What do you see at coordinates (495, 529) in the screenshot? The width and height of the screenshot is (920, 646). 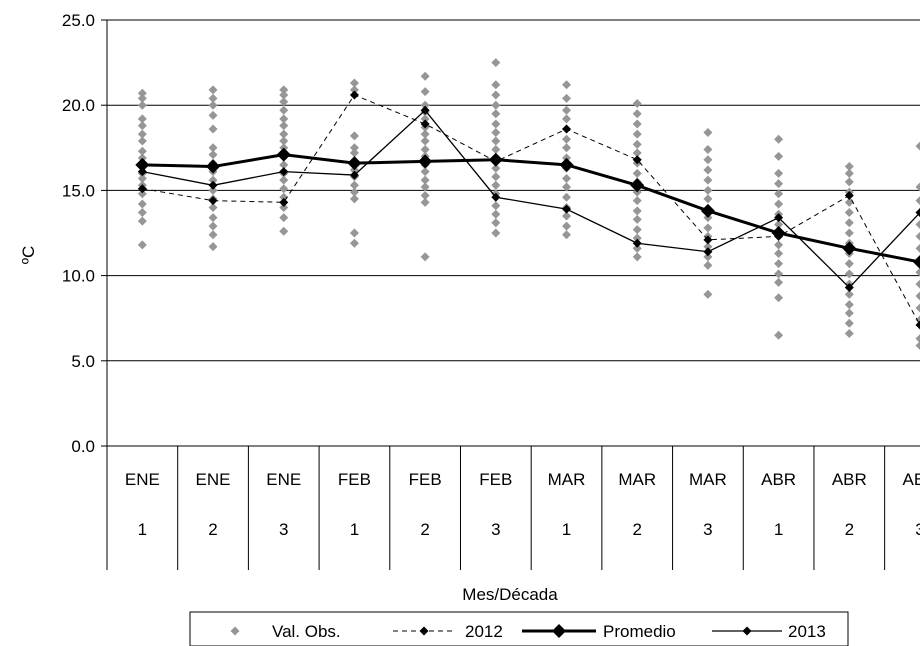 I see `x-decade-label: 3` at bounding box center [495, 529].